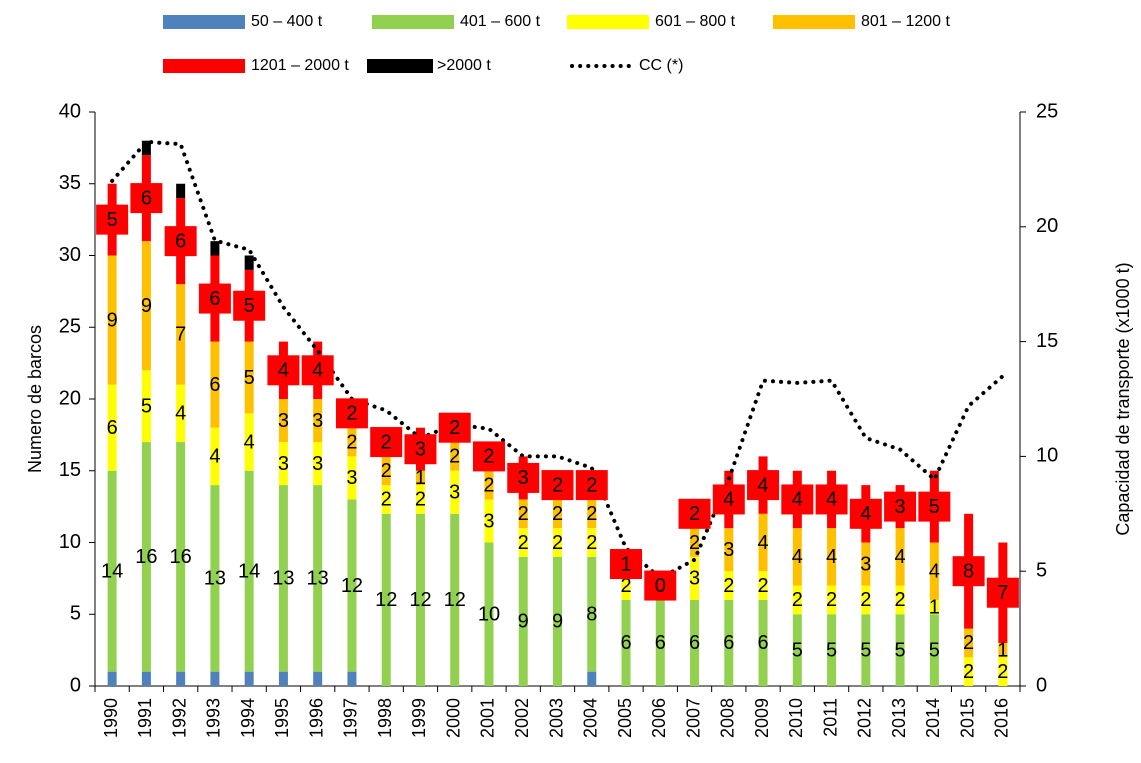 This screenshot has height=763, width=1141. What do you see at coordinates (933, 718) in the screenshot?
I see `x-tick-label: 2014` at bounding box center [933, 718].